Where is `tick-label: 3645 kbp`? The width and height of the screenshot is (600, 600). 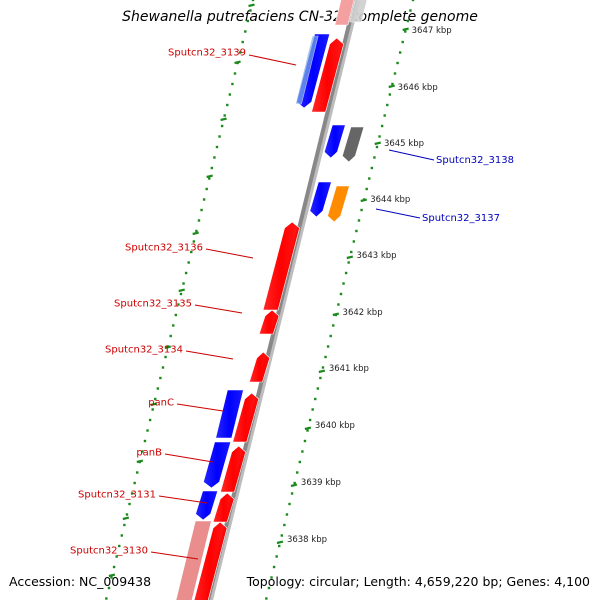
tick-label: 3645 kbp is located at coordinates (404, 144).